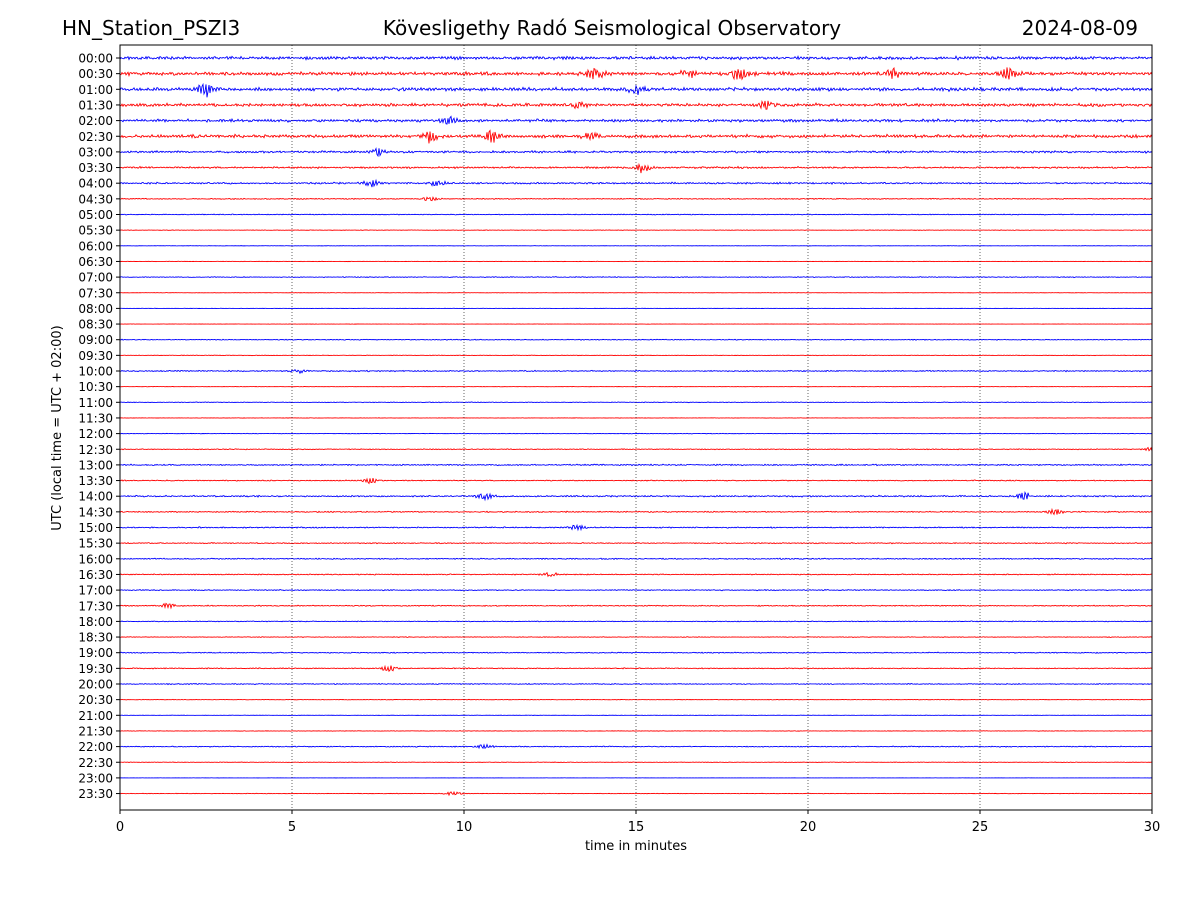 This screenshot has height=900, width=1200. I want to click on y-tick-label: 04:30, so click(95, 199).